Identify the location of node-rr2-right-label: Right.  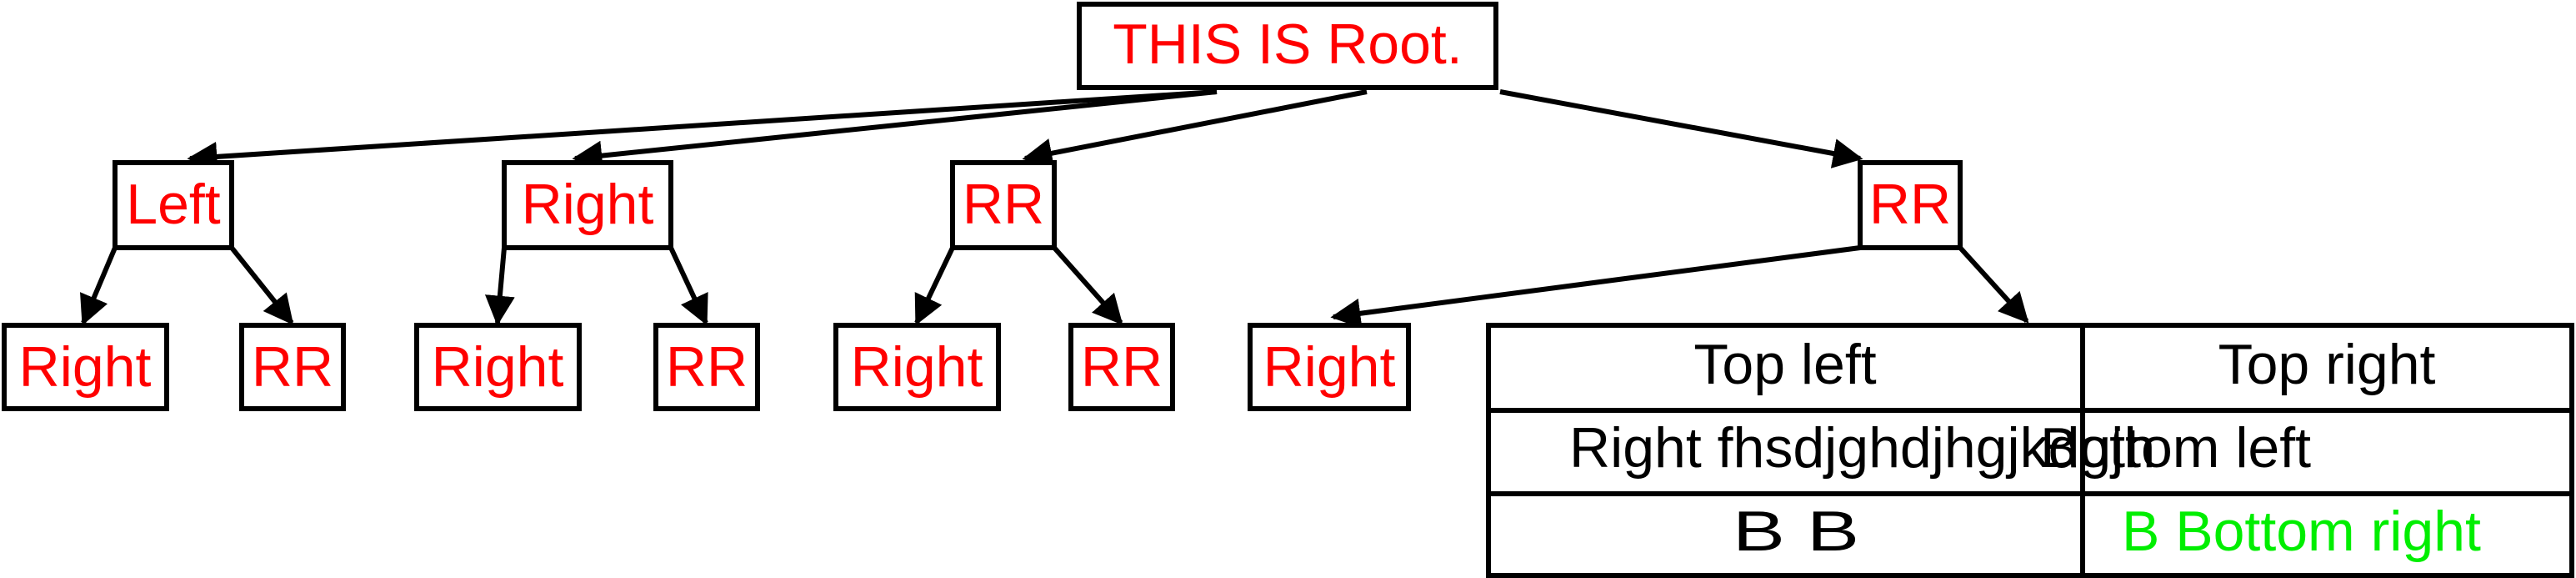
(1329, 367).